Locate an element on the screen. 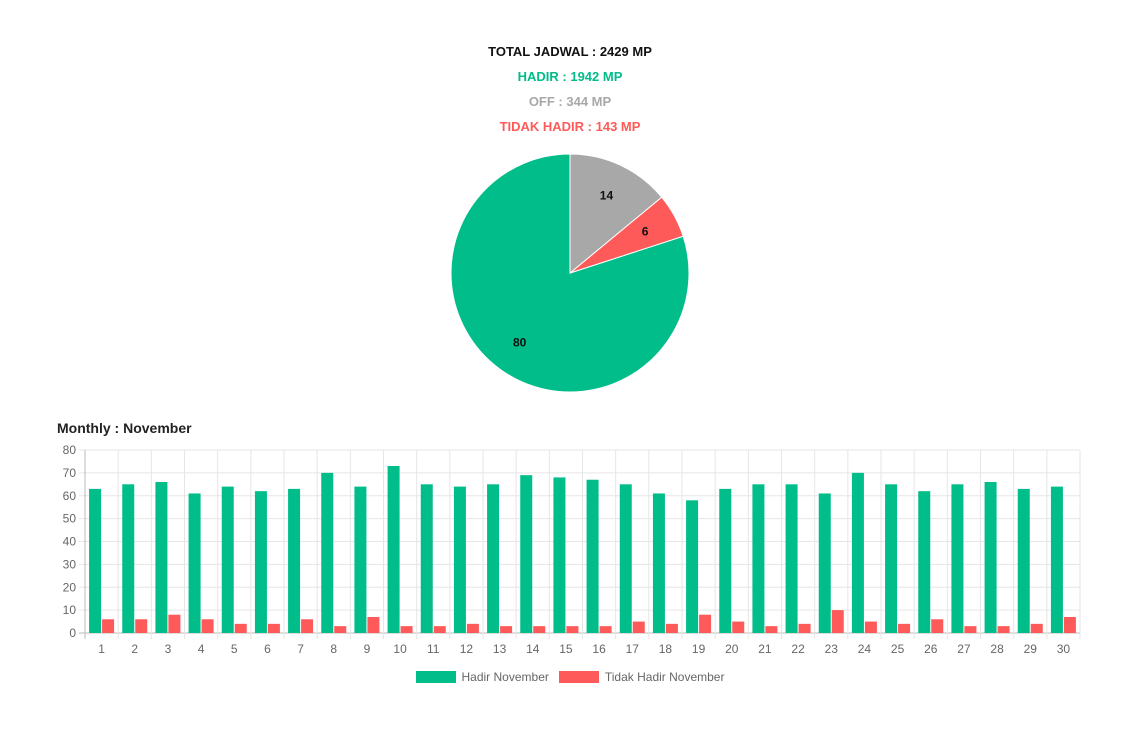 This screenshot has width=1140, height=739. pie-slice-off is located at coordinates (616, 214).